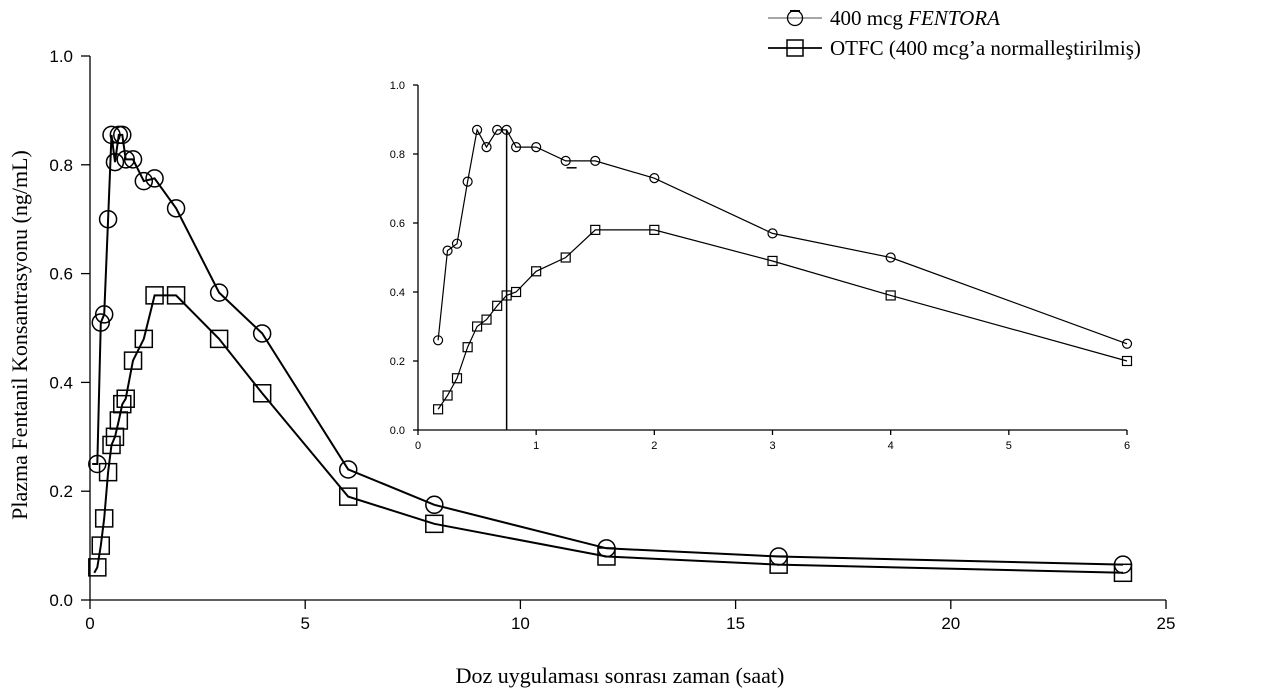  I want to click on main-x-tick-label: 0, so click(89, 623).